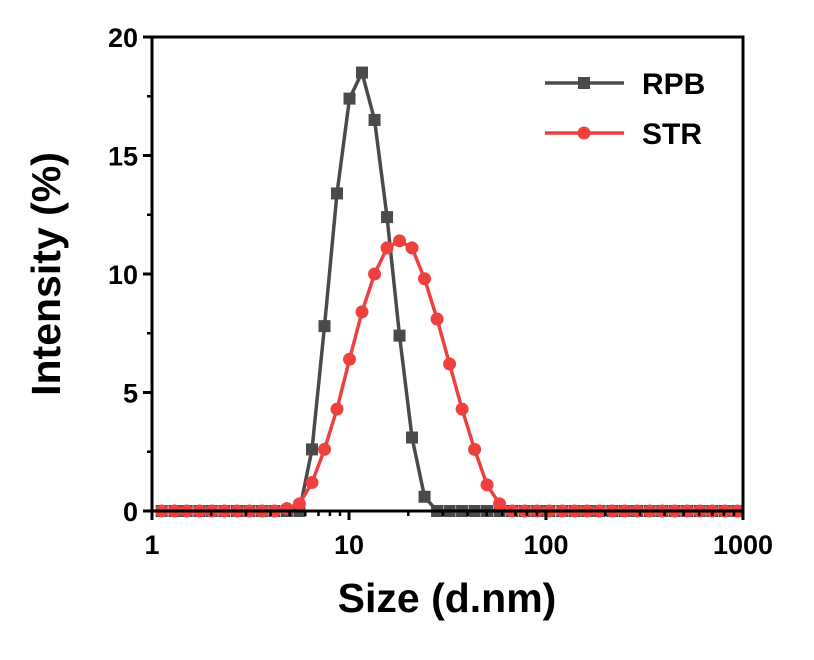 The width and height of the screenshot is (814, 660). Describe the element at coordinates (123, 38) in the screenshot. I see `y-tick-label: 20` at that location.